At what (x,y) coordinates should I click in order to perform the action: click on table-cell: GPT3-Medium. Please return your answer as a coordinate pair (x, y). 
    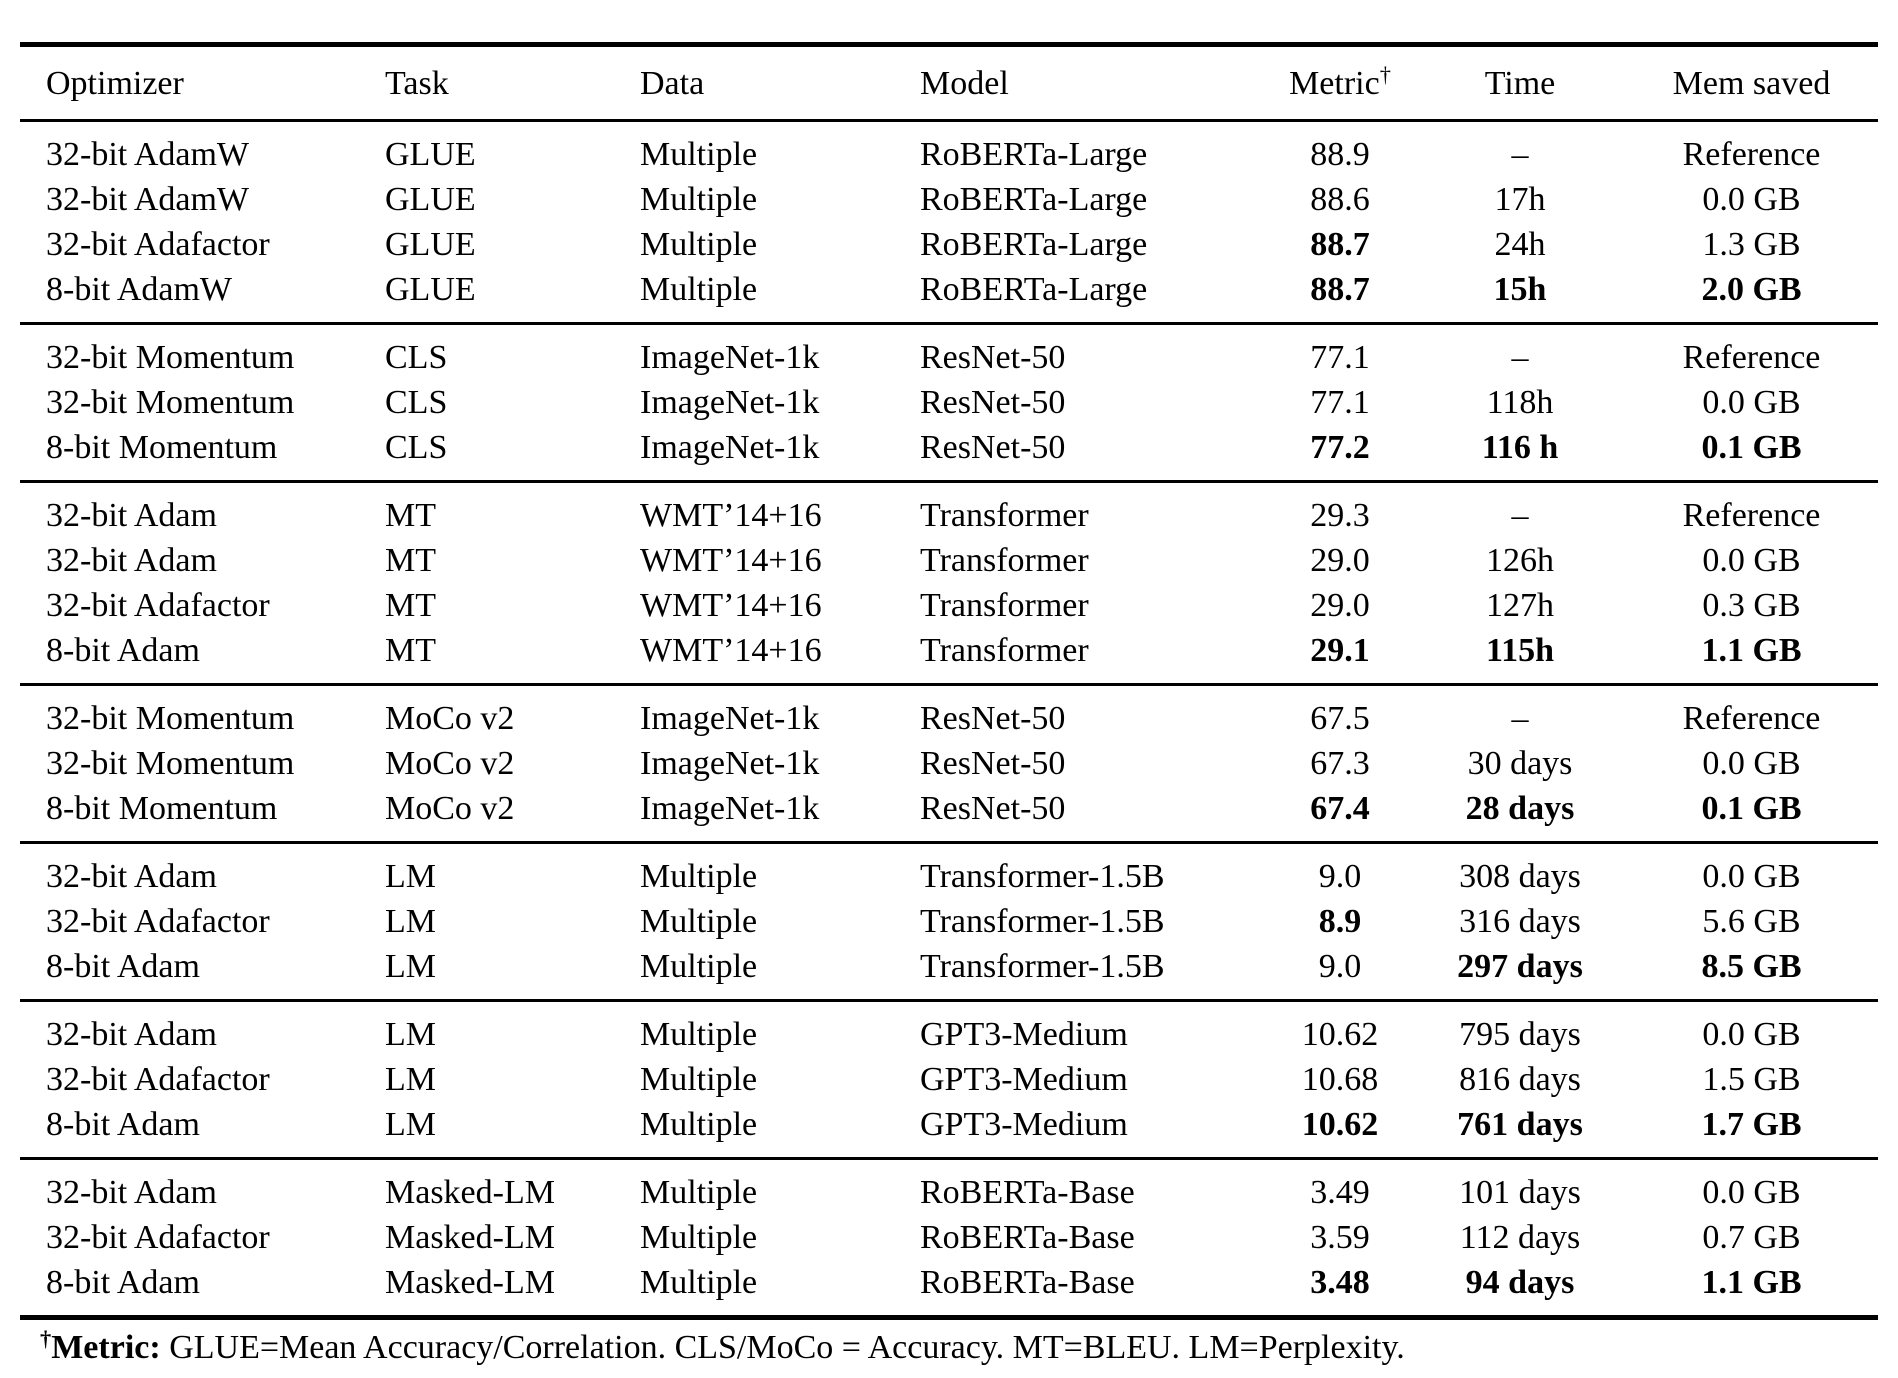
    Looking at the image, I should click on (1024, 1079).